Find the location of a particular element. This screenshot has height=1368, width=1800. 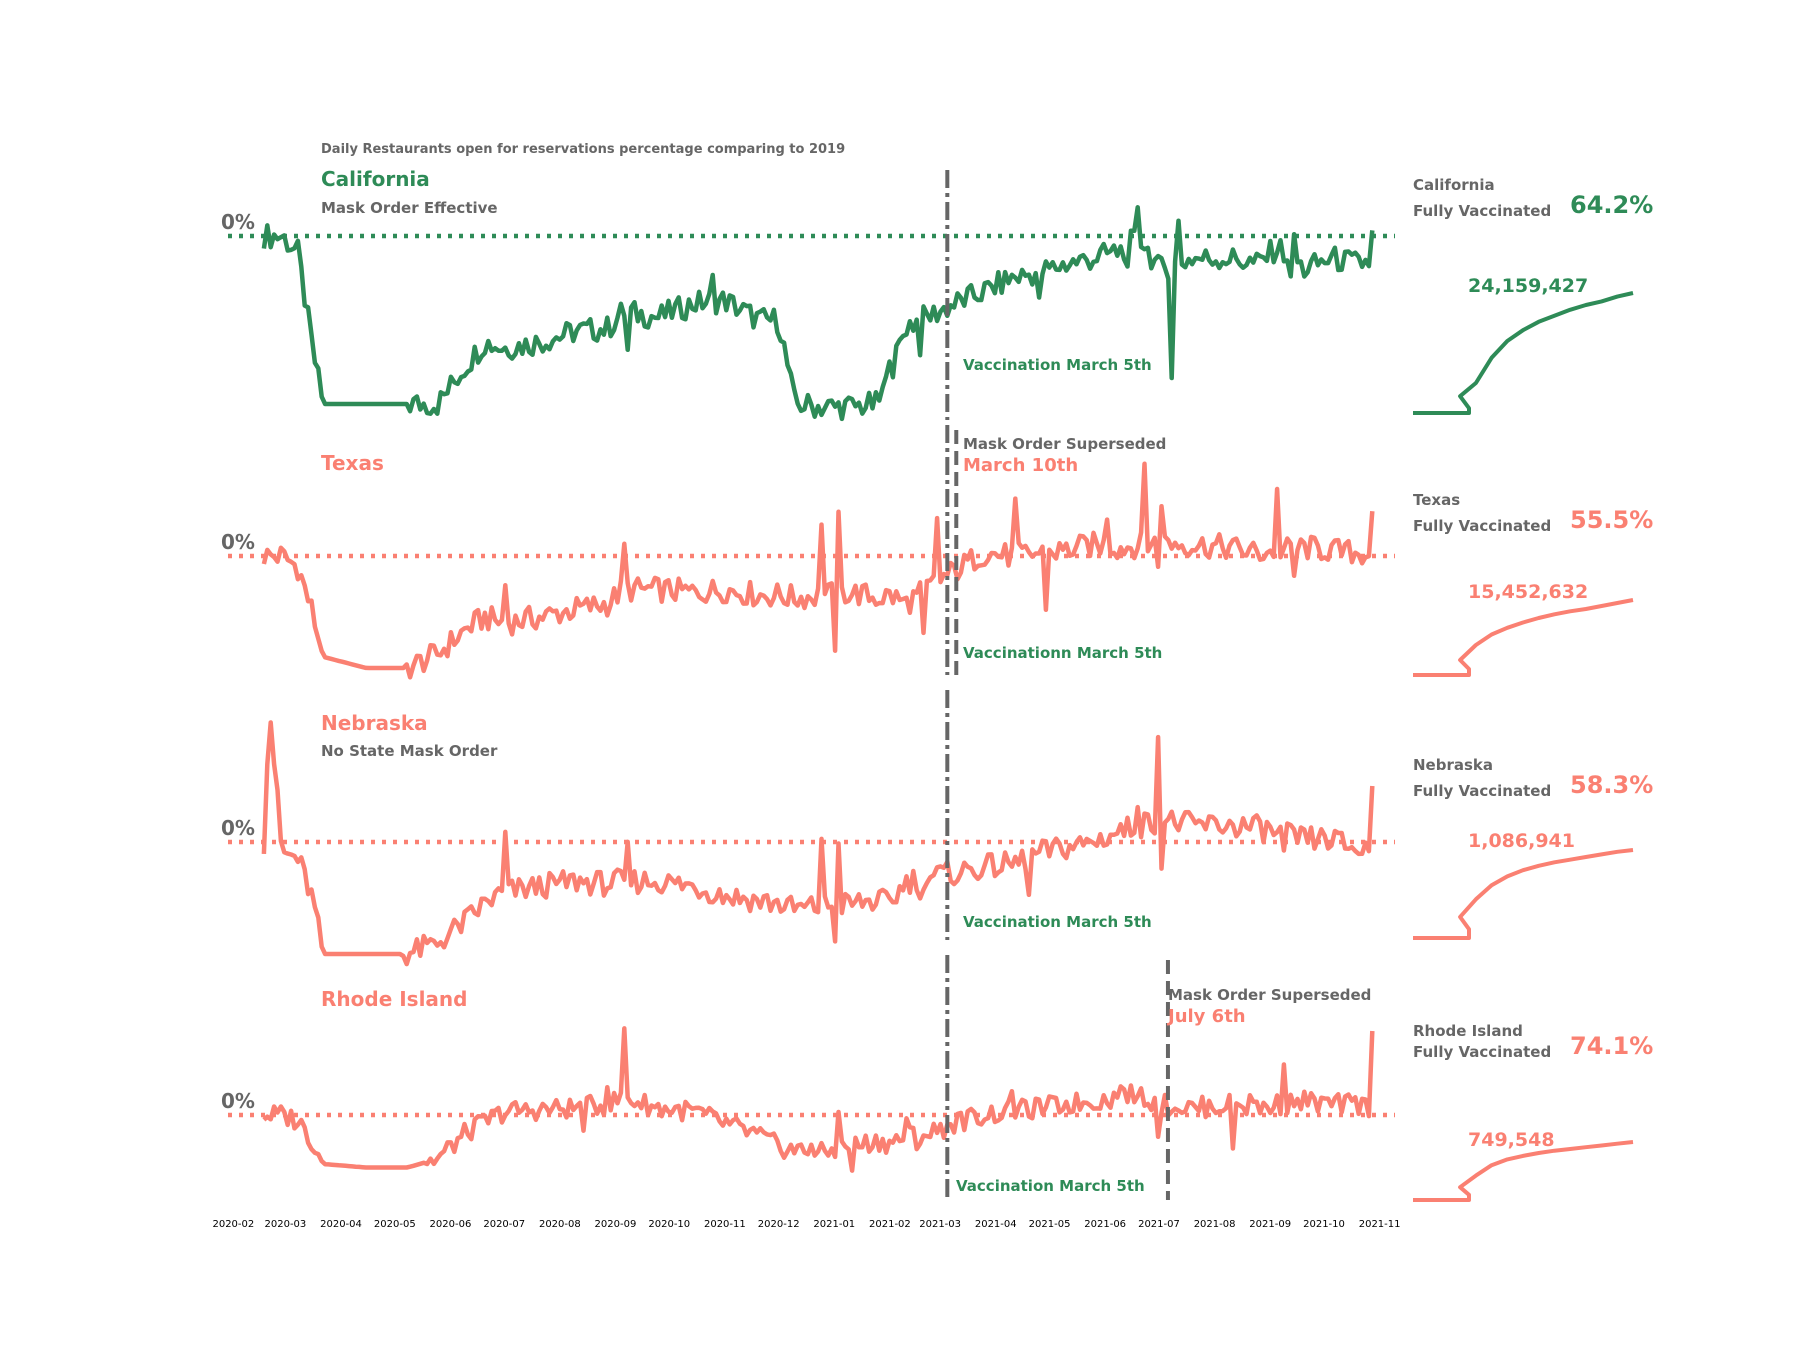

vaccinated-count: 15,452,632 is located at coordinates (1528, 592).